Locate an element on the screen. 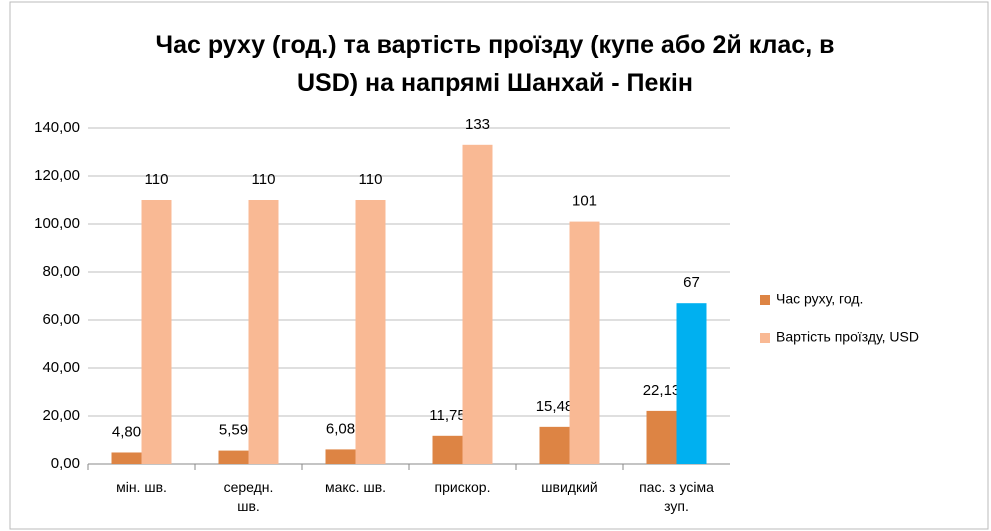  x-tick-label: мін. шв. is located at coordinates (141, 487).